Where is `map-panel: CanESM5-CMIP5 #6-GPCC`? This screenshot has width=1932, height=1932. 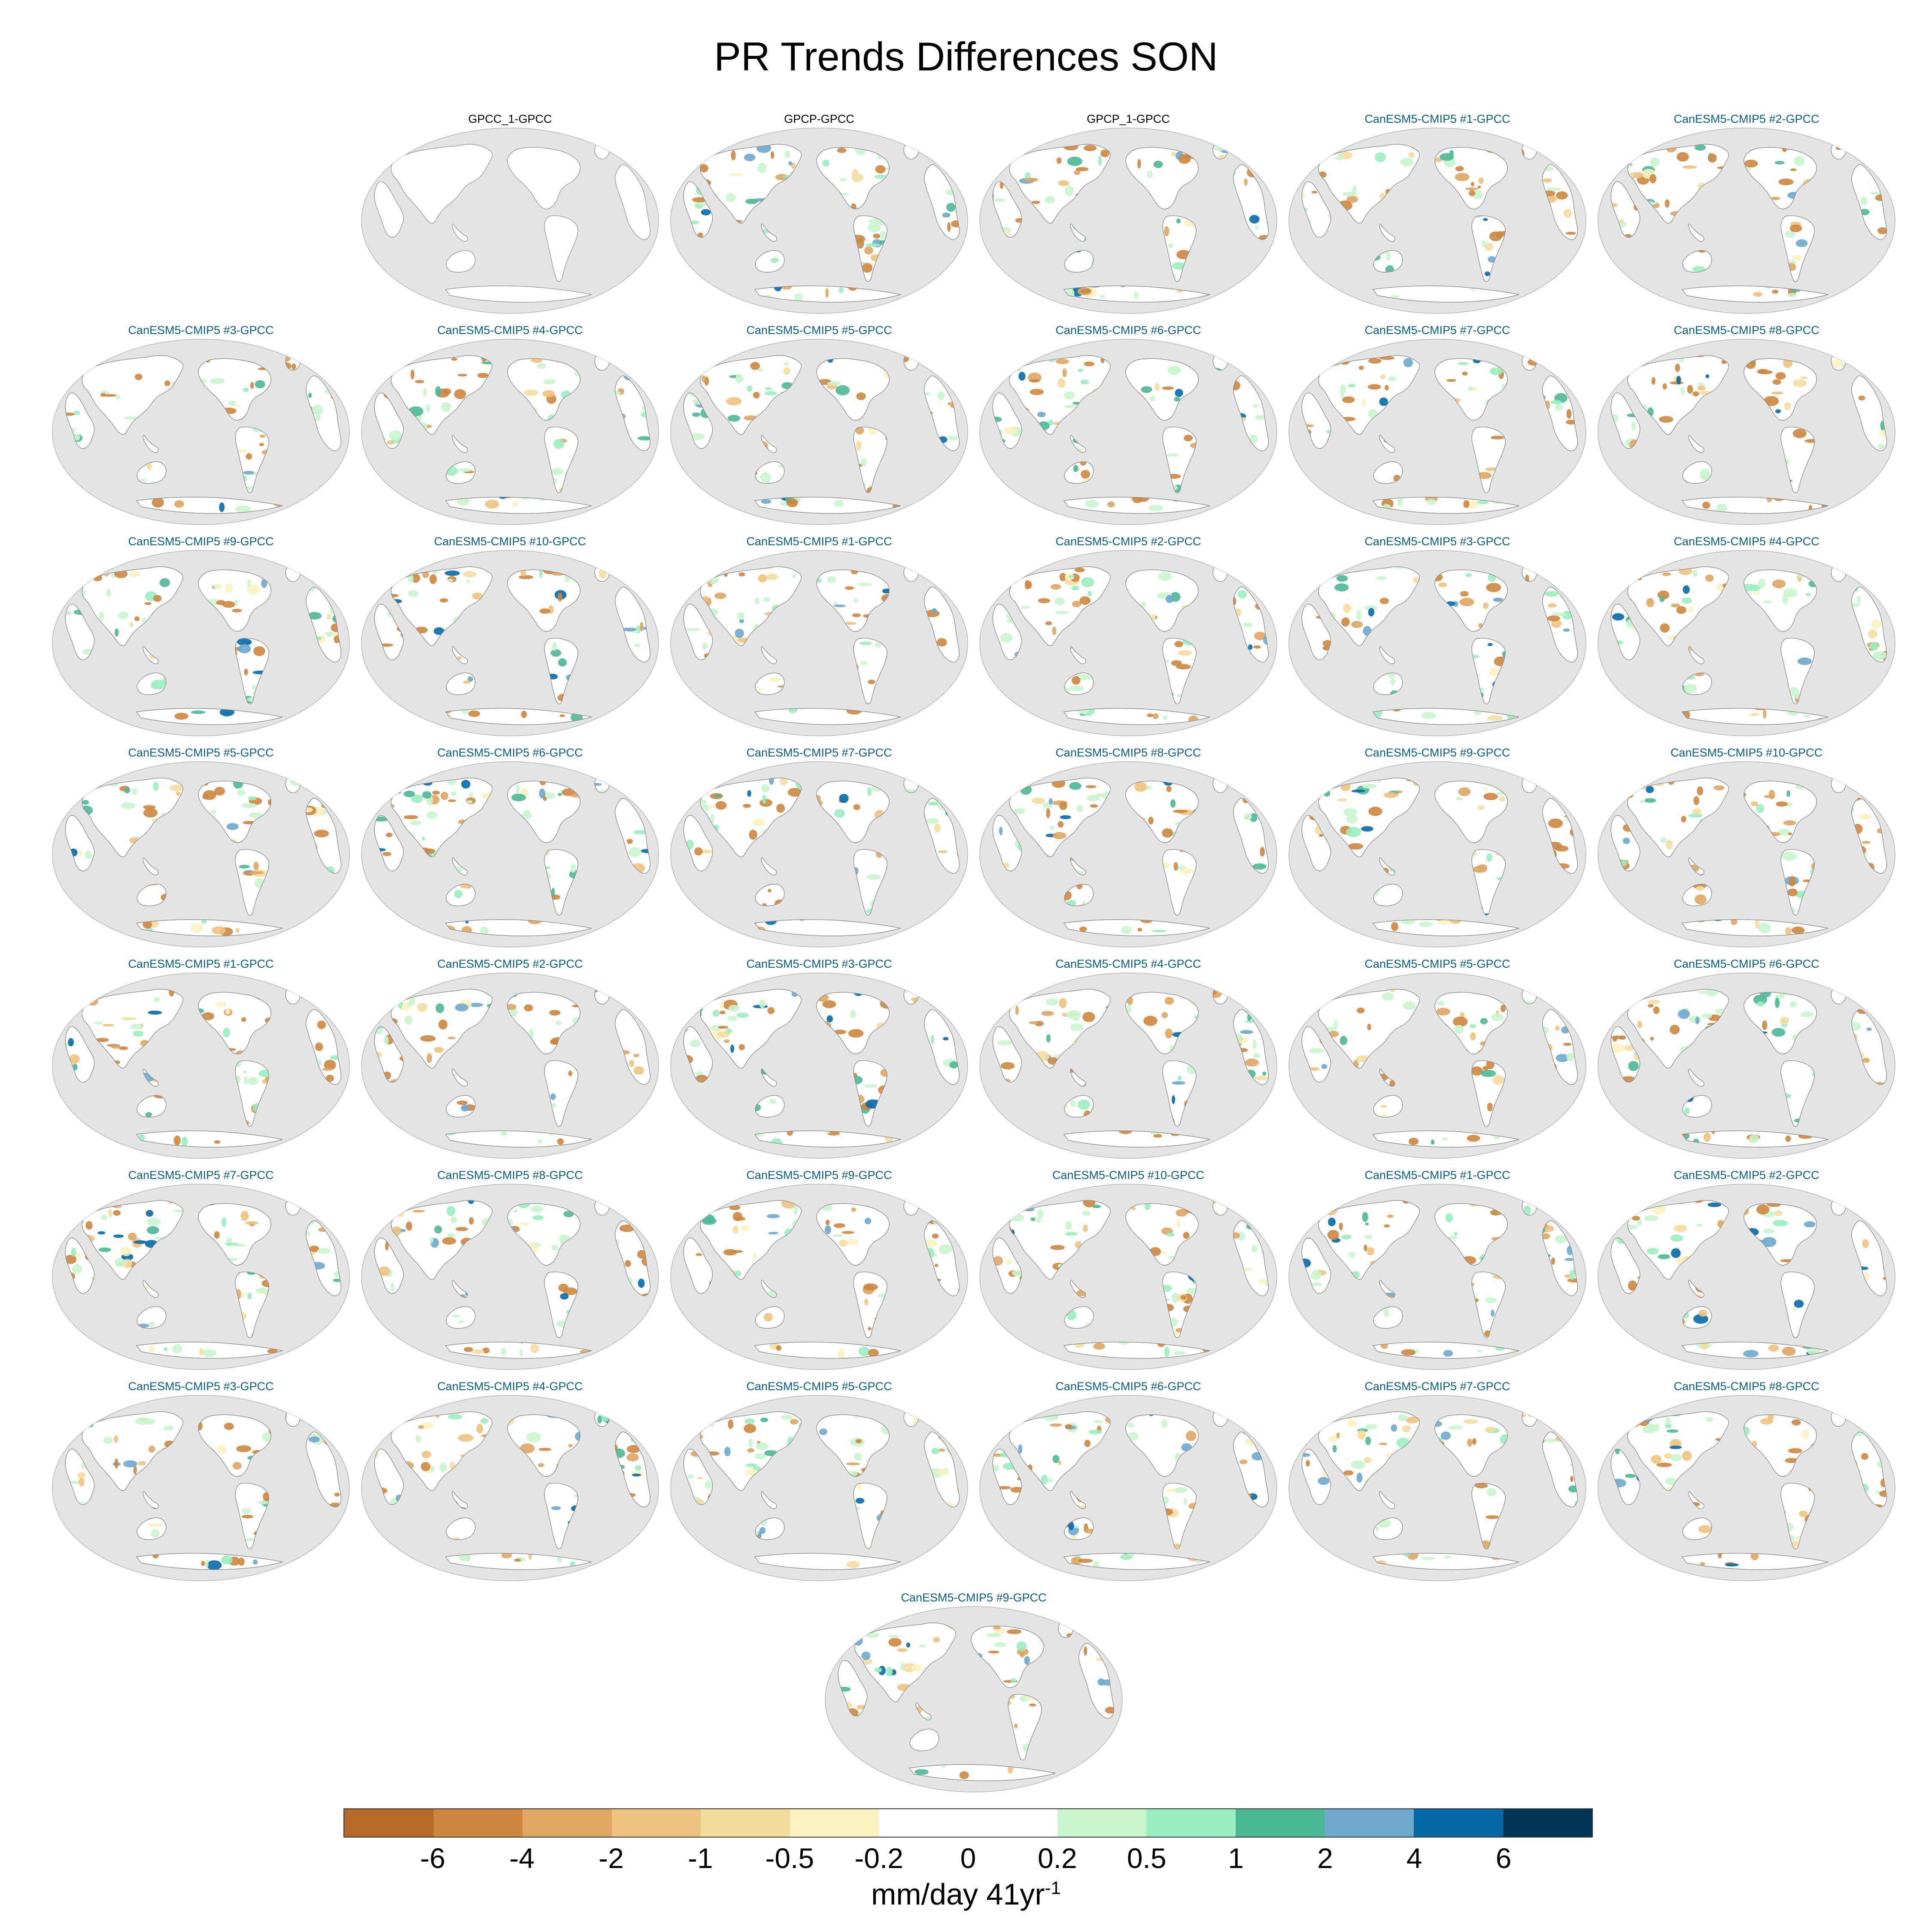 map-panel: CanESM5-CMIP5 #6-GPCC is located at coordinates (510, 848).